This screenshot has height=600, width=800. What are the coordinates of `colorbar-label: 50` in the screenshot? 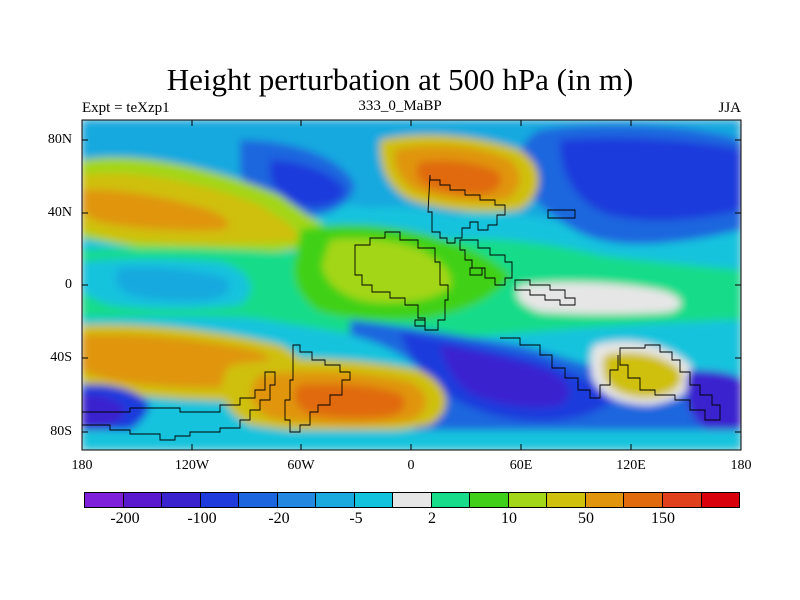 It's located at (586, 518).